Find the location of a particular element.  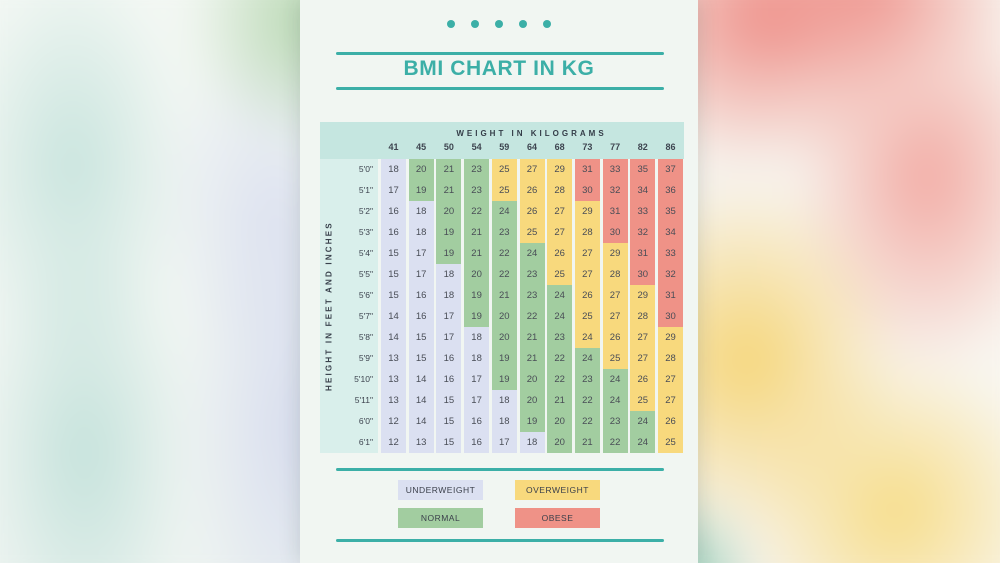

height-row-label: 6'1" is located at coordinates (365, 442).